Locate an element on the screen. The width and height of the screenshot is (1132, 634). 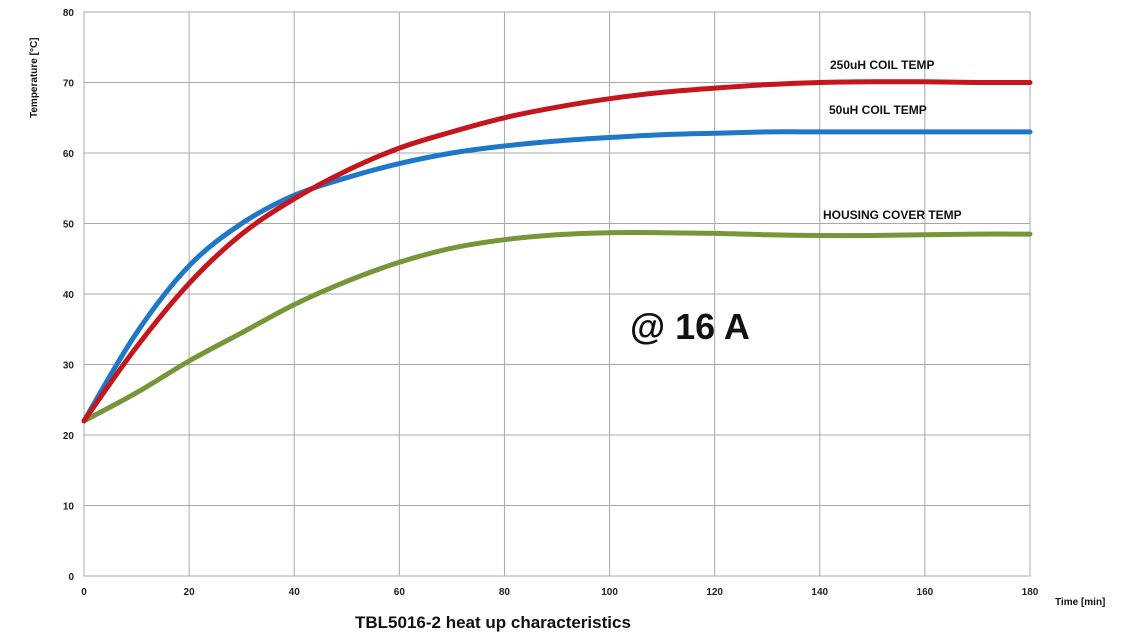
y-tick-label: 20 is located at coordinates (69, 436).